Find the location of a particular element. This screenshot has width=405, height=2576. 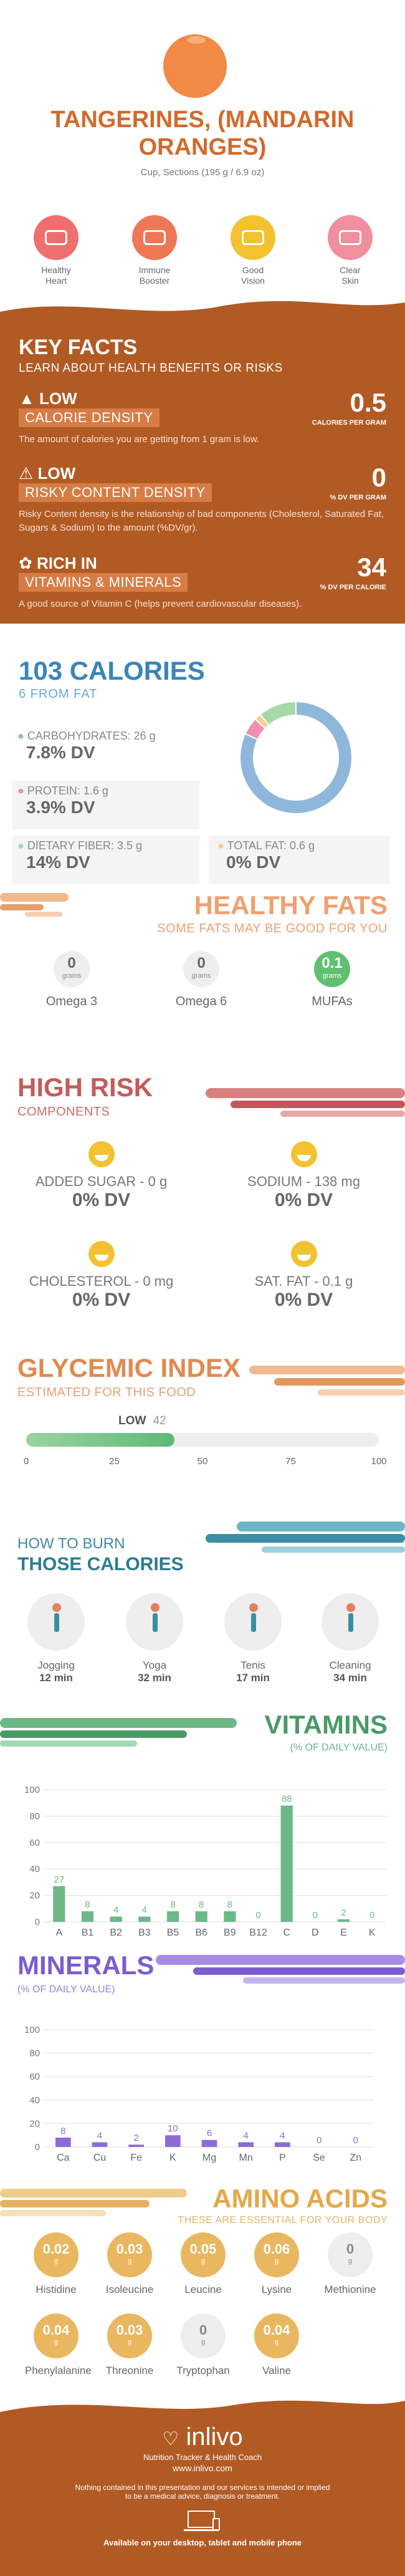

bar-b9 is located at coordinates (230, 1916).